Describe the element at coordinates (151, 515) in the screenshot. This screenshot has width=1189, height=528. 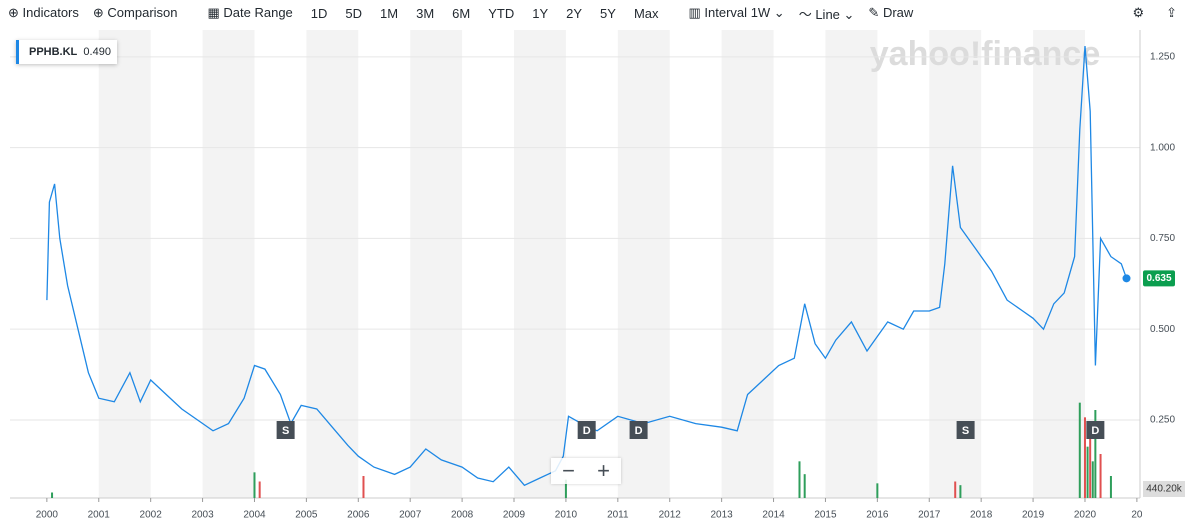
I see `x-tick-label: 2002` at that location.